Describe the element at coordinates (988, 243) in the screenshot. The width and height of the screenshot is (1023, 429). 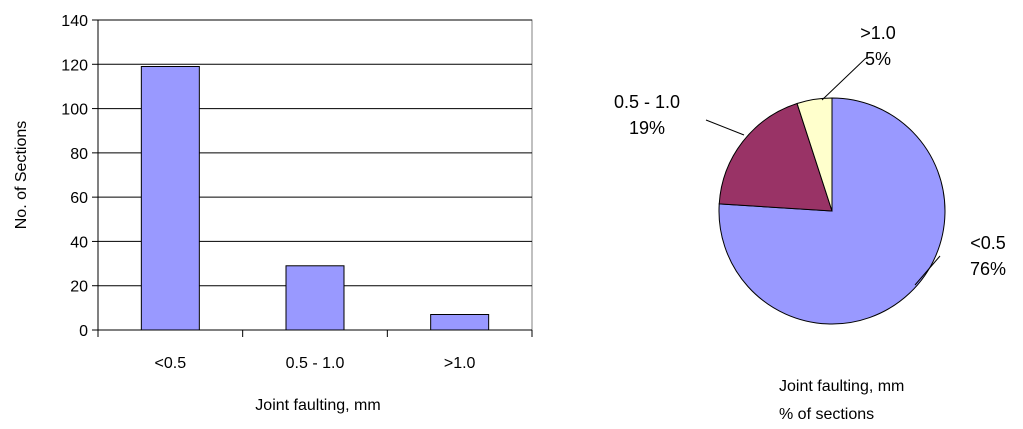
I see `pie-label: <0.5` at that location.